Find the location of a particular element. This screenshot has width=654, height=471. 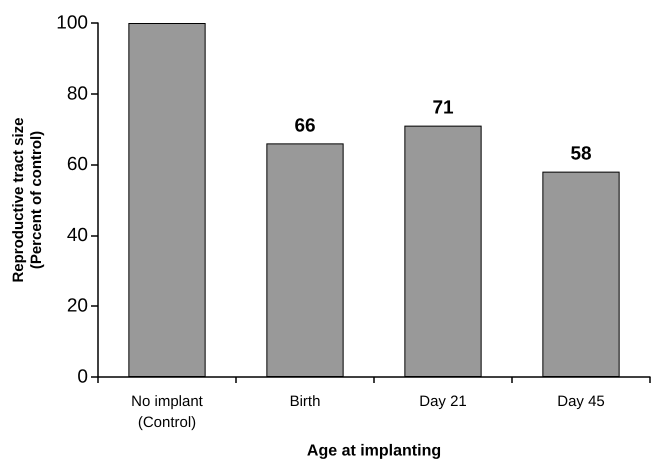

data-label: 58 is located at coordinates (581, 154).